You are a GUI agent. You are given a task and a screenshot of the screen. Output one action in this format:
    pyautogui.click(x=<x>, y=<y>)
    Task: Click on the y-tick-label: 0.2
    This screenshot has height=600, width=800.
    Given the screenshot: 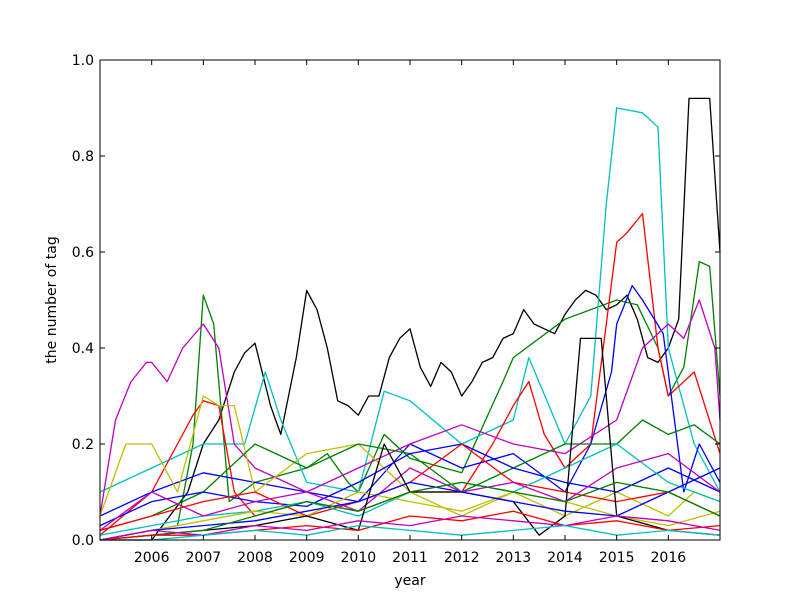 What is the action you would take?
    pyautogui.click(x=83, y=445)
    